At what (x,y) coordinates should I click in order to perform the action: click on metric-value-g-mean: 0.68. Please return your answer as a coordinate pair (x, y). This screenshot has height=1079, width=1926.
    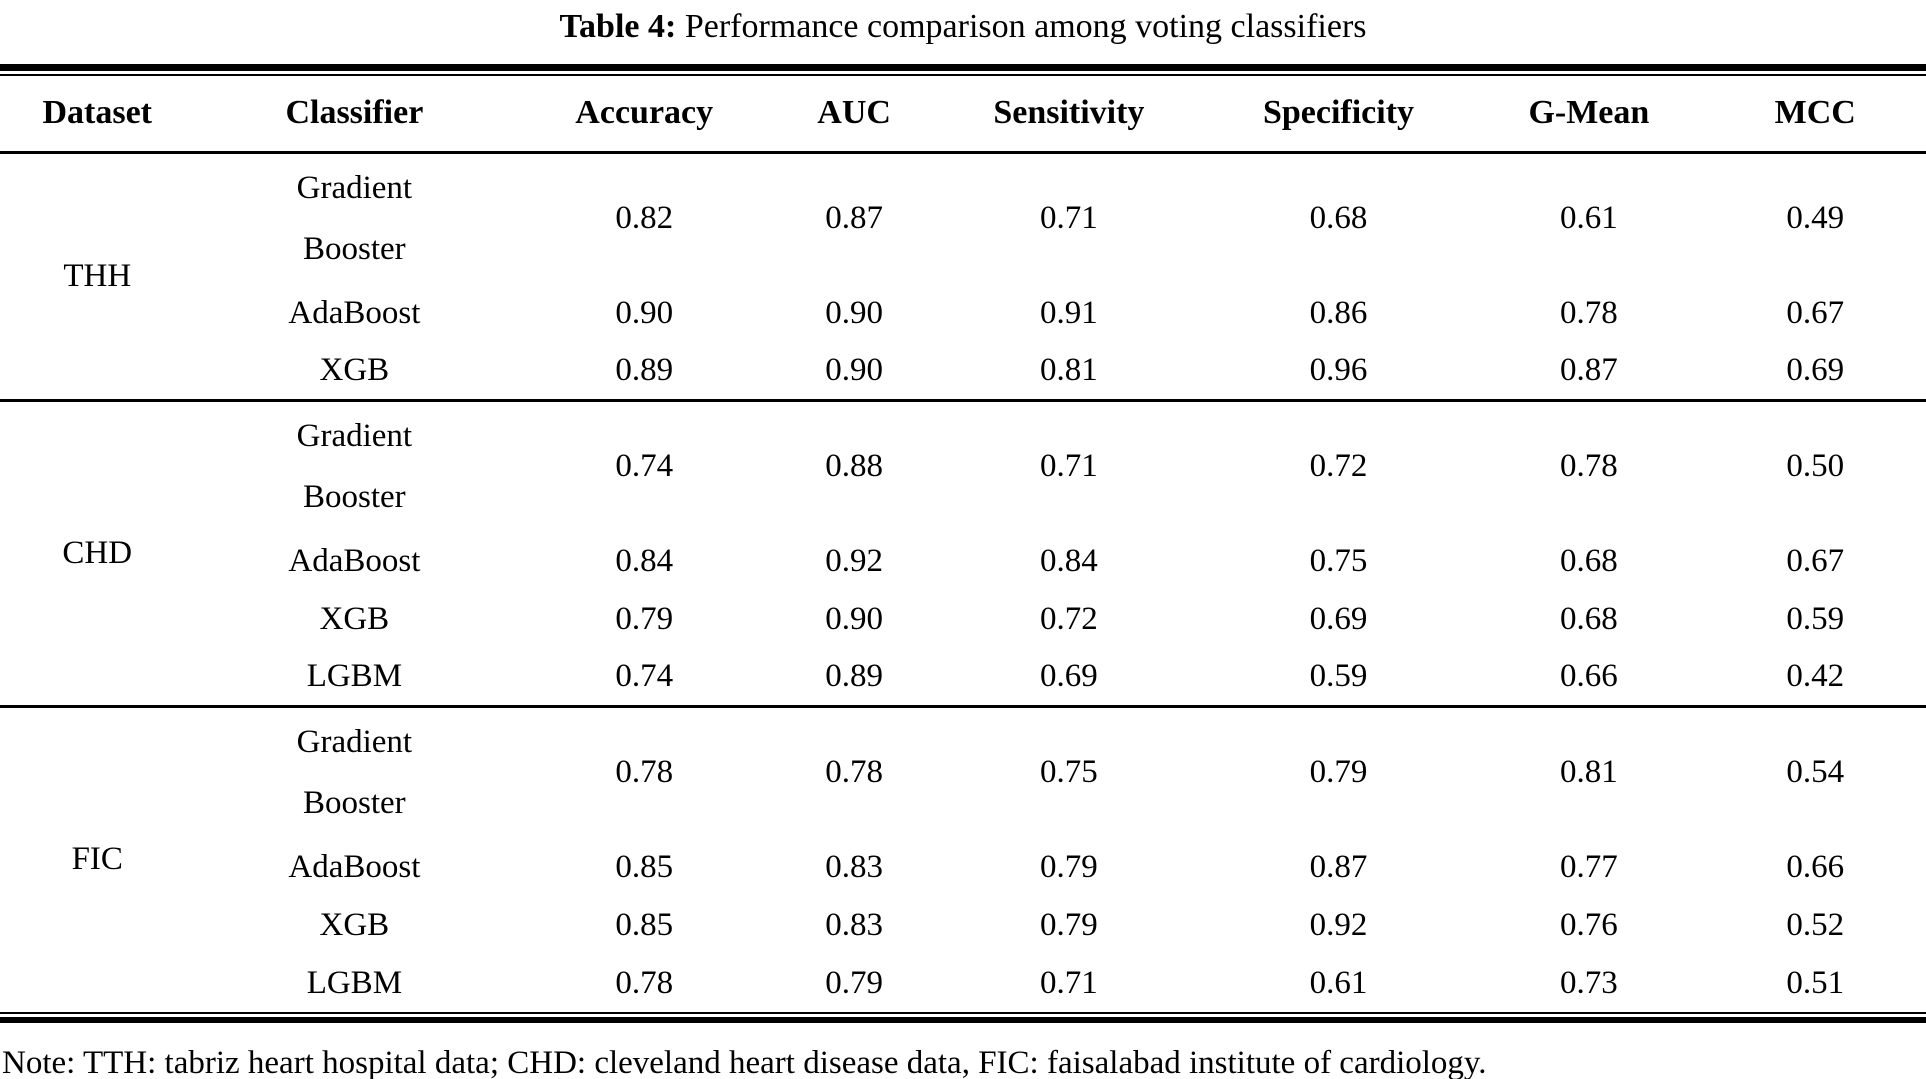
    Looking at the image, I should click on (1588, 560).